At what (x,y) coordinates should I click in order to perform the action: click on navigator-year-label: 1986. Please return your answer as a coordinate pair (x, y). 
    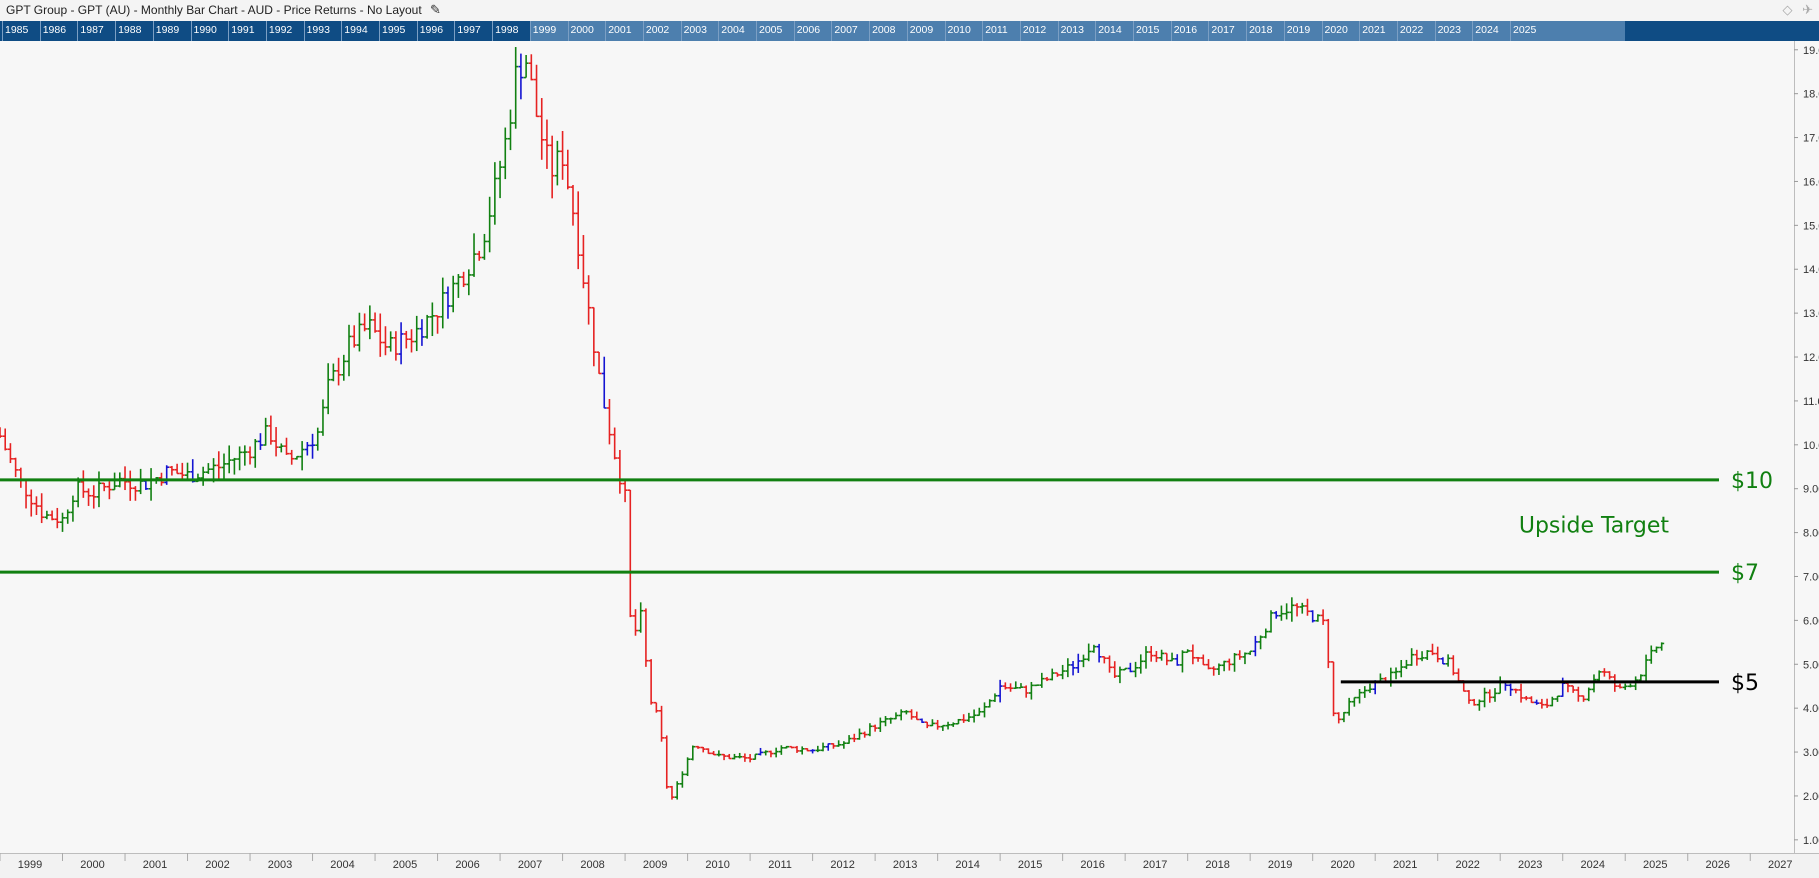
    Looking at the image, I should click on (54, 30).